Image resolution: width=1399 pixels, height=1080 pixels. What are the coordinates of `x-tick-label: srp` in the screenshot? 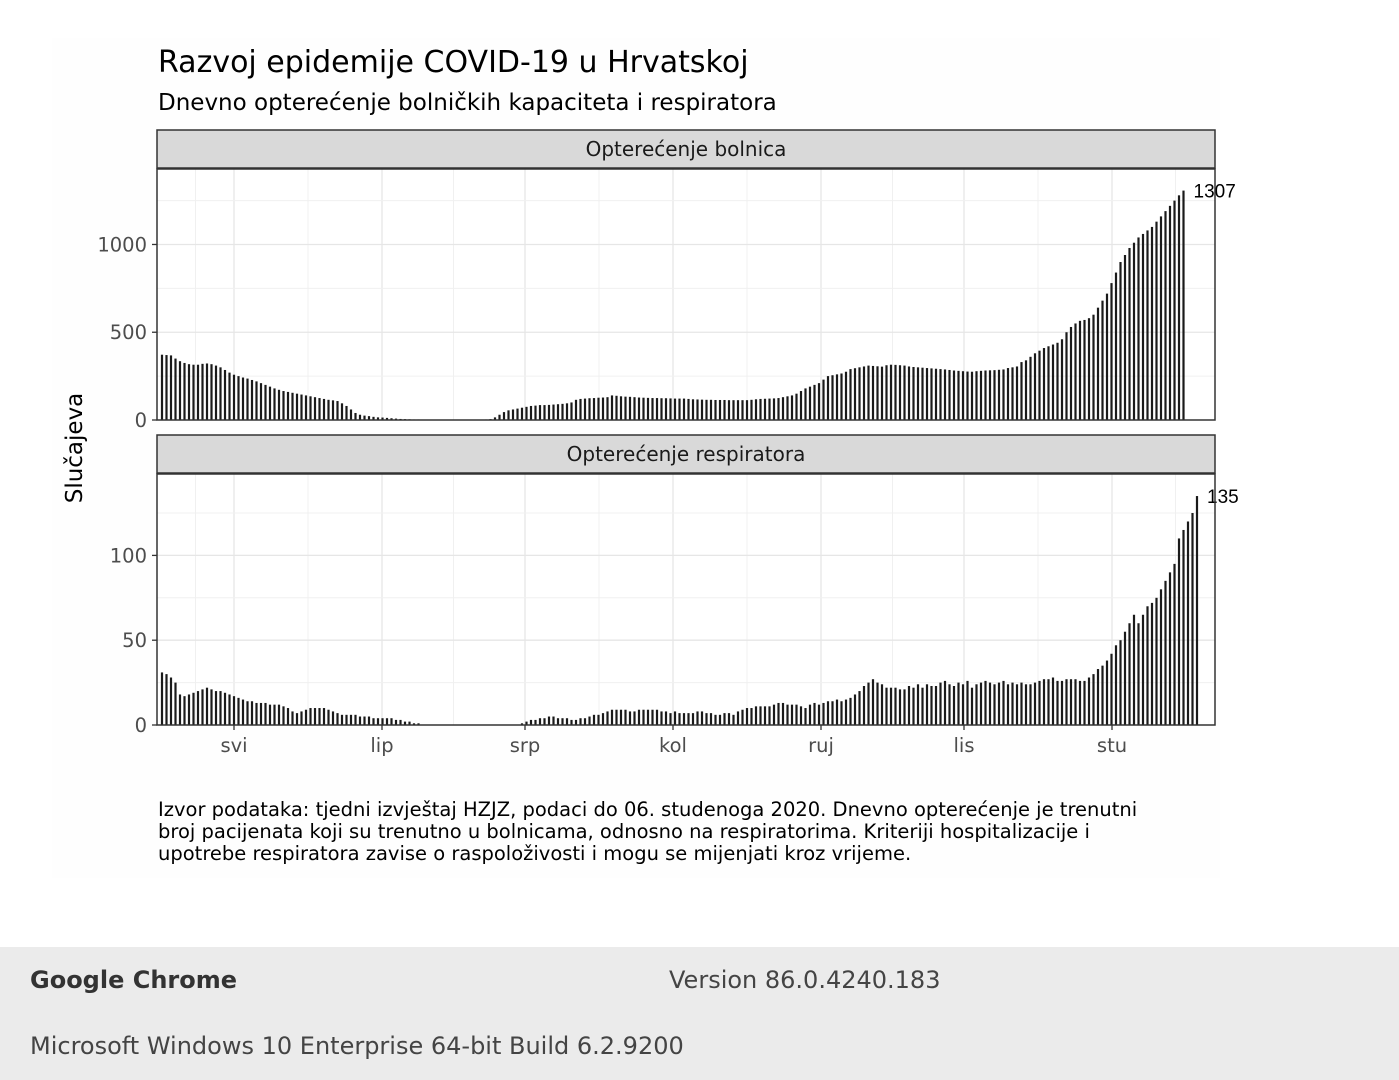 It's located at (525, 745).